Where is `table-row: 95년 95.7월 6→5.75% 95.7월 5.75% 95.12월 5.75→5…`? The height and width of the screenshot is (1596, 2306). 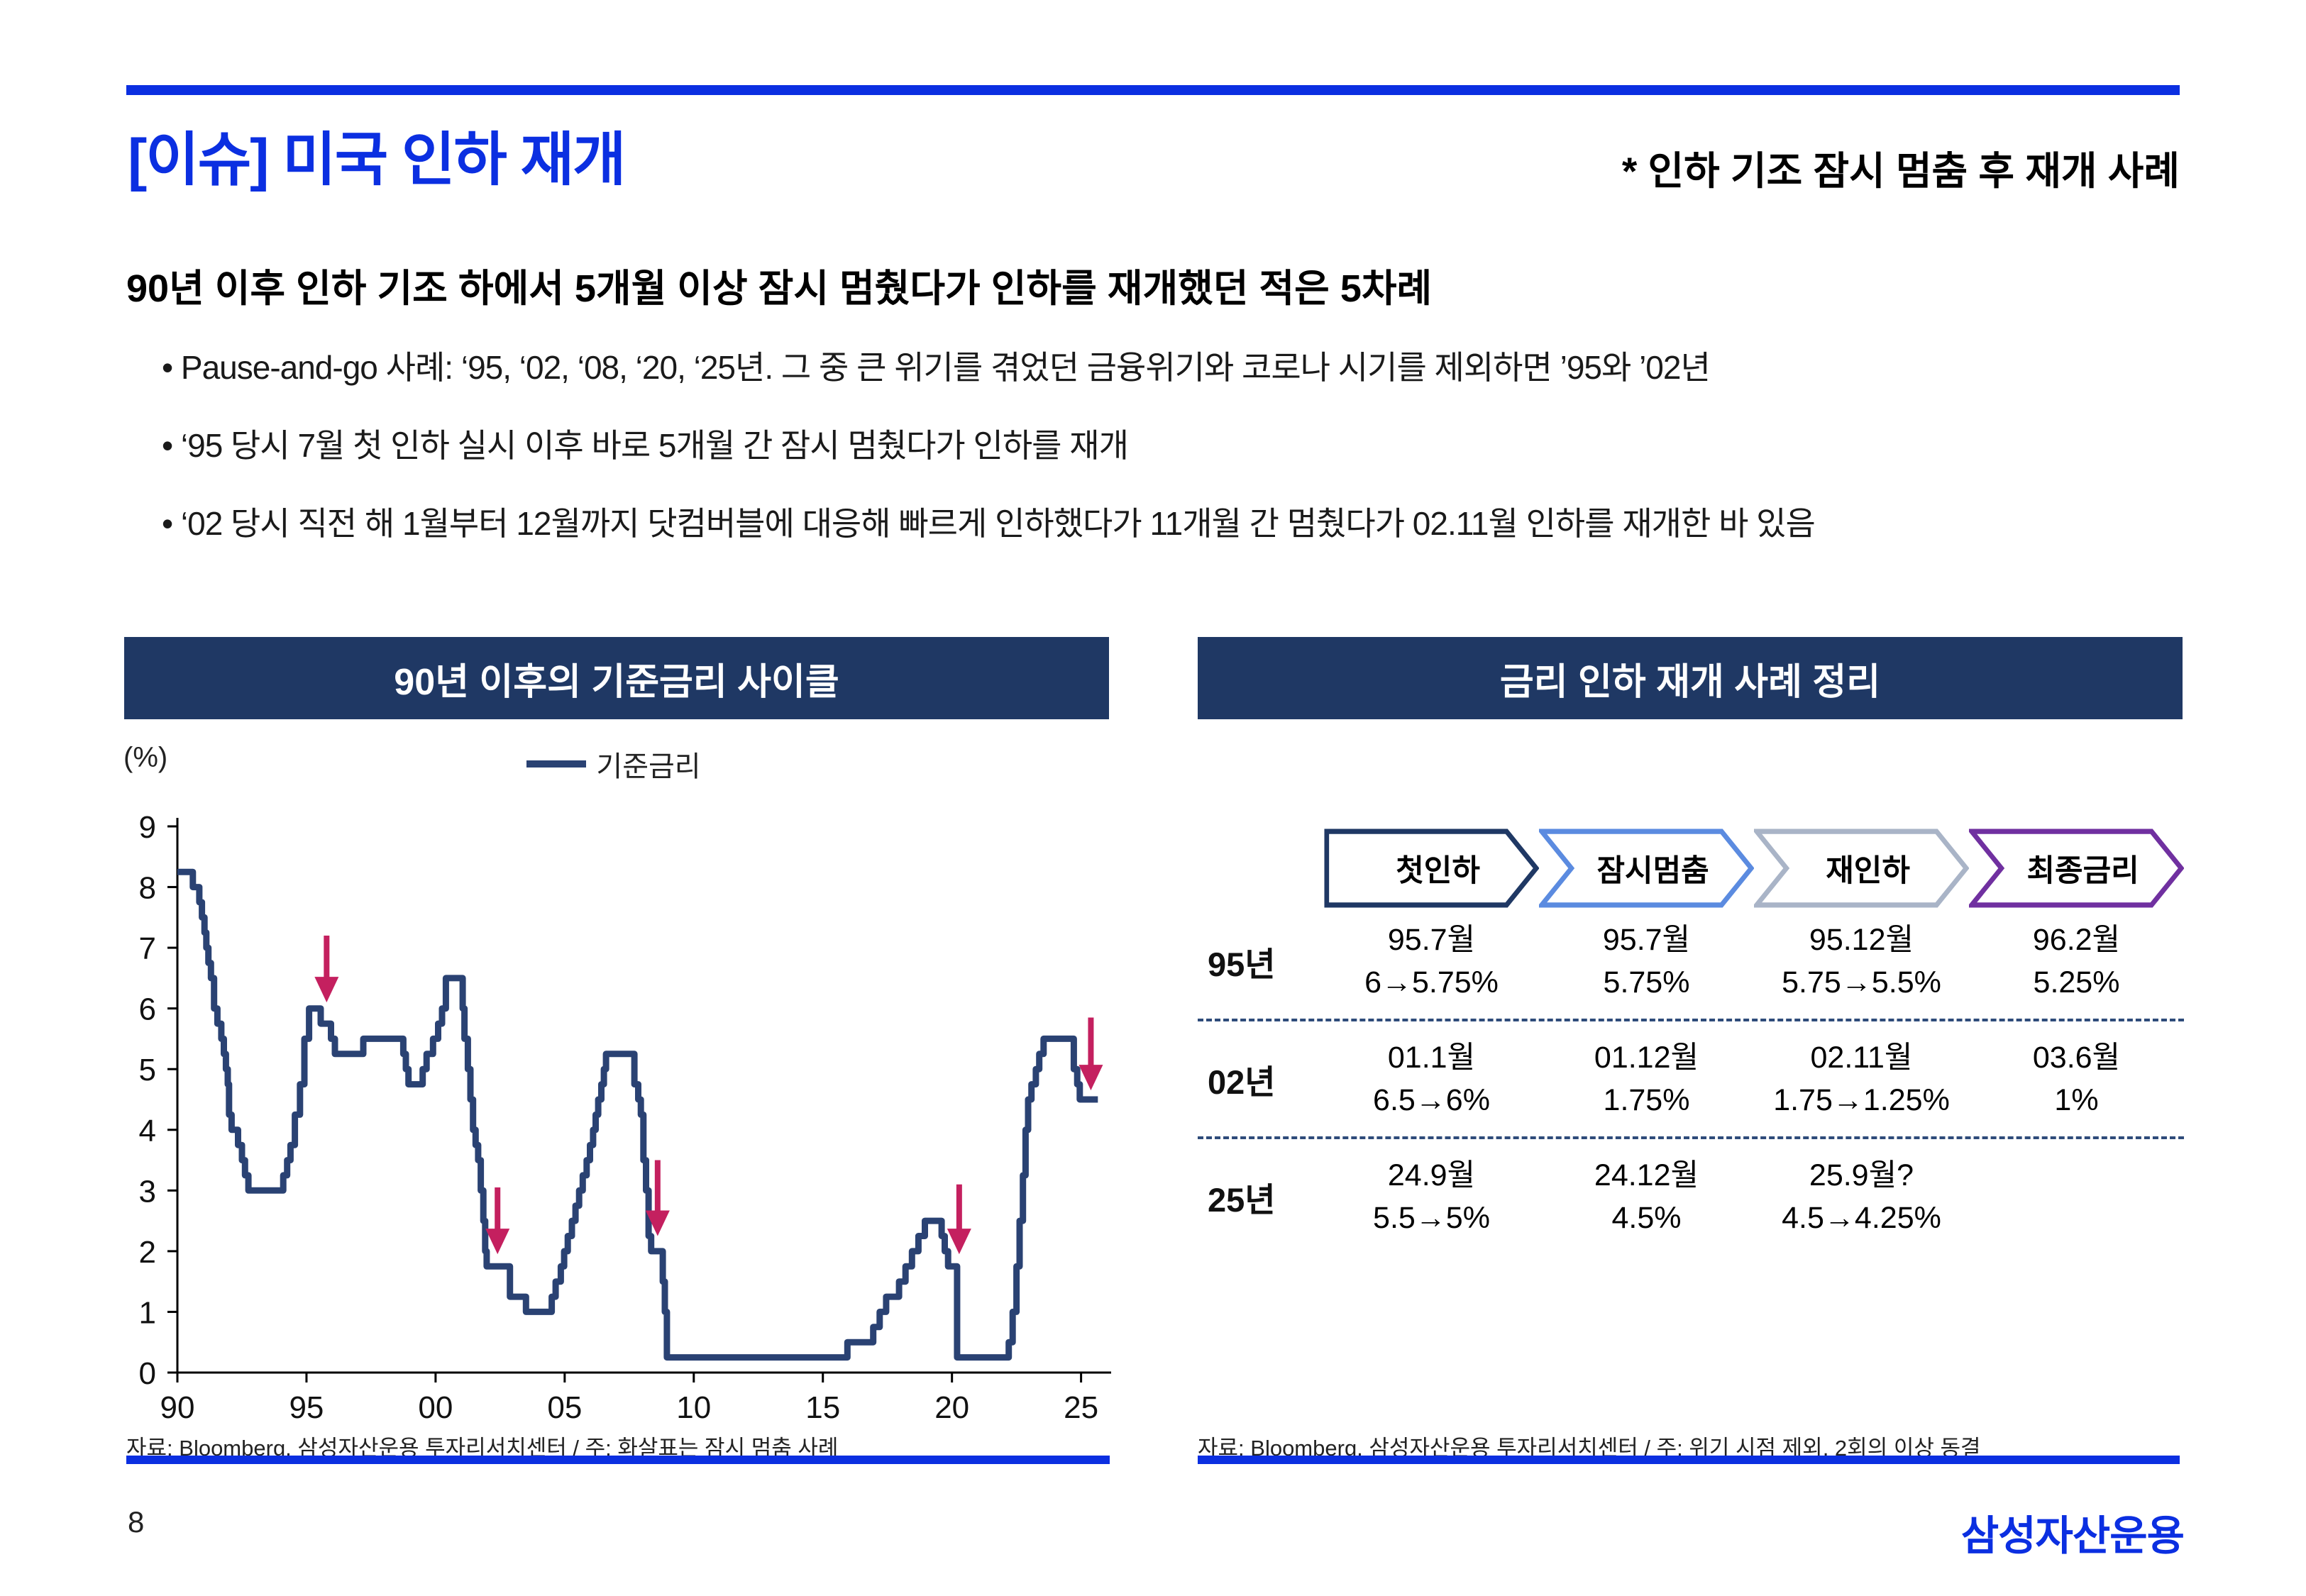 table-row: 95년 95.7월 6→5.75% 95.7월 5.75% 95.12월 5.75→5… is located at coordinates (1691, 961).